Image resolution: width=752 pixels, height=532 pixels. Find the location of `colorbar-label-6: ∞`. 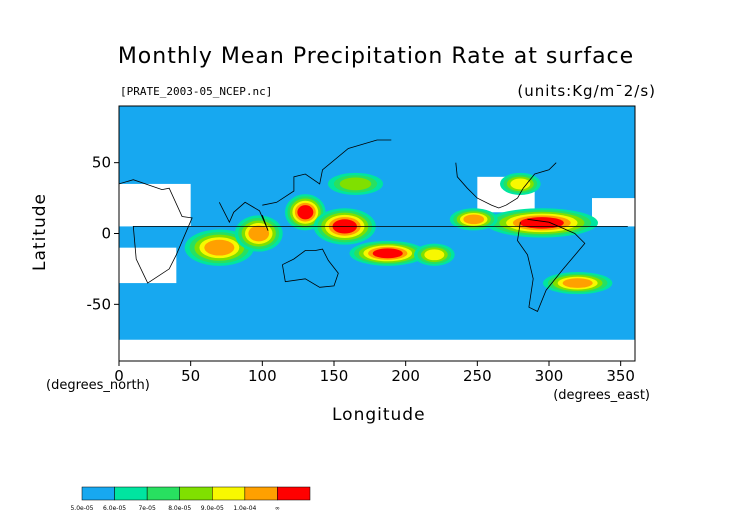

colorbar-label-6: ∞ is located at coordinates (277, 508).